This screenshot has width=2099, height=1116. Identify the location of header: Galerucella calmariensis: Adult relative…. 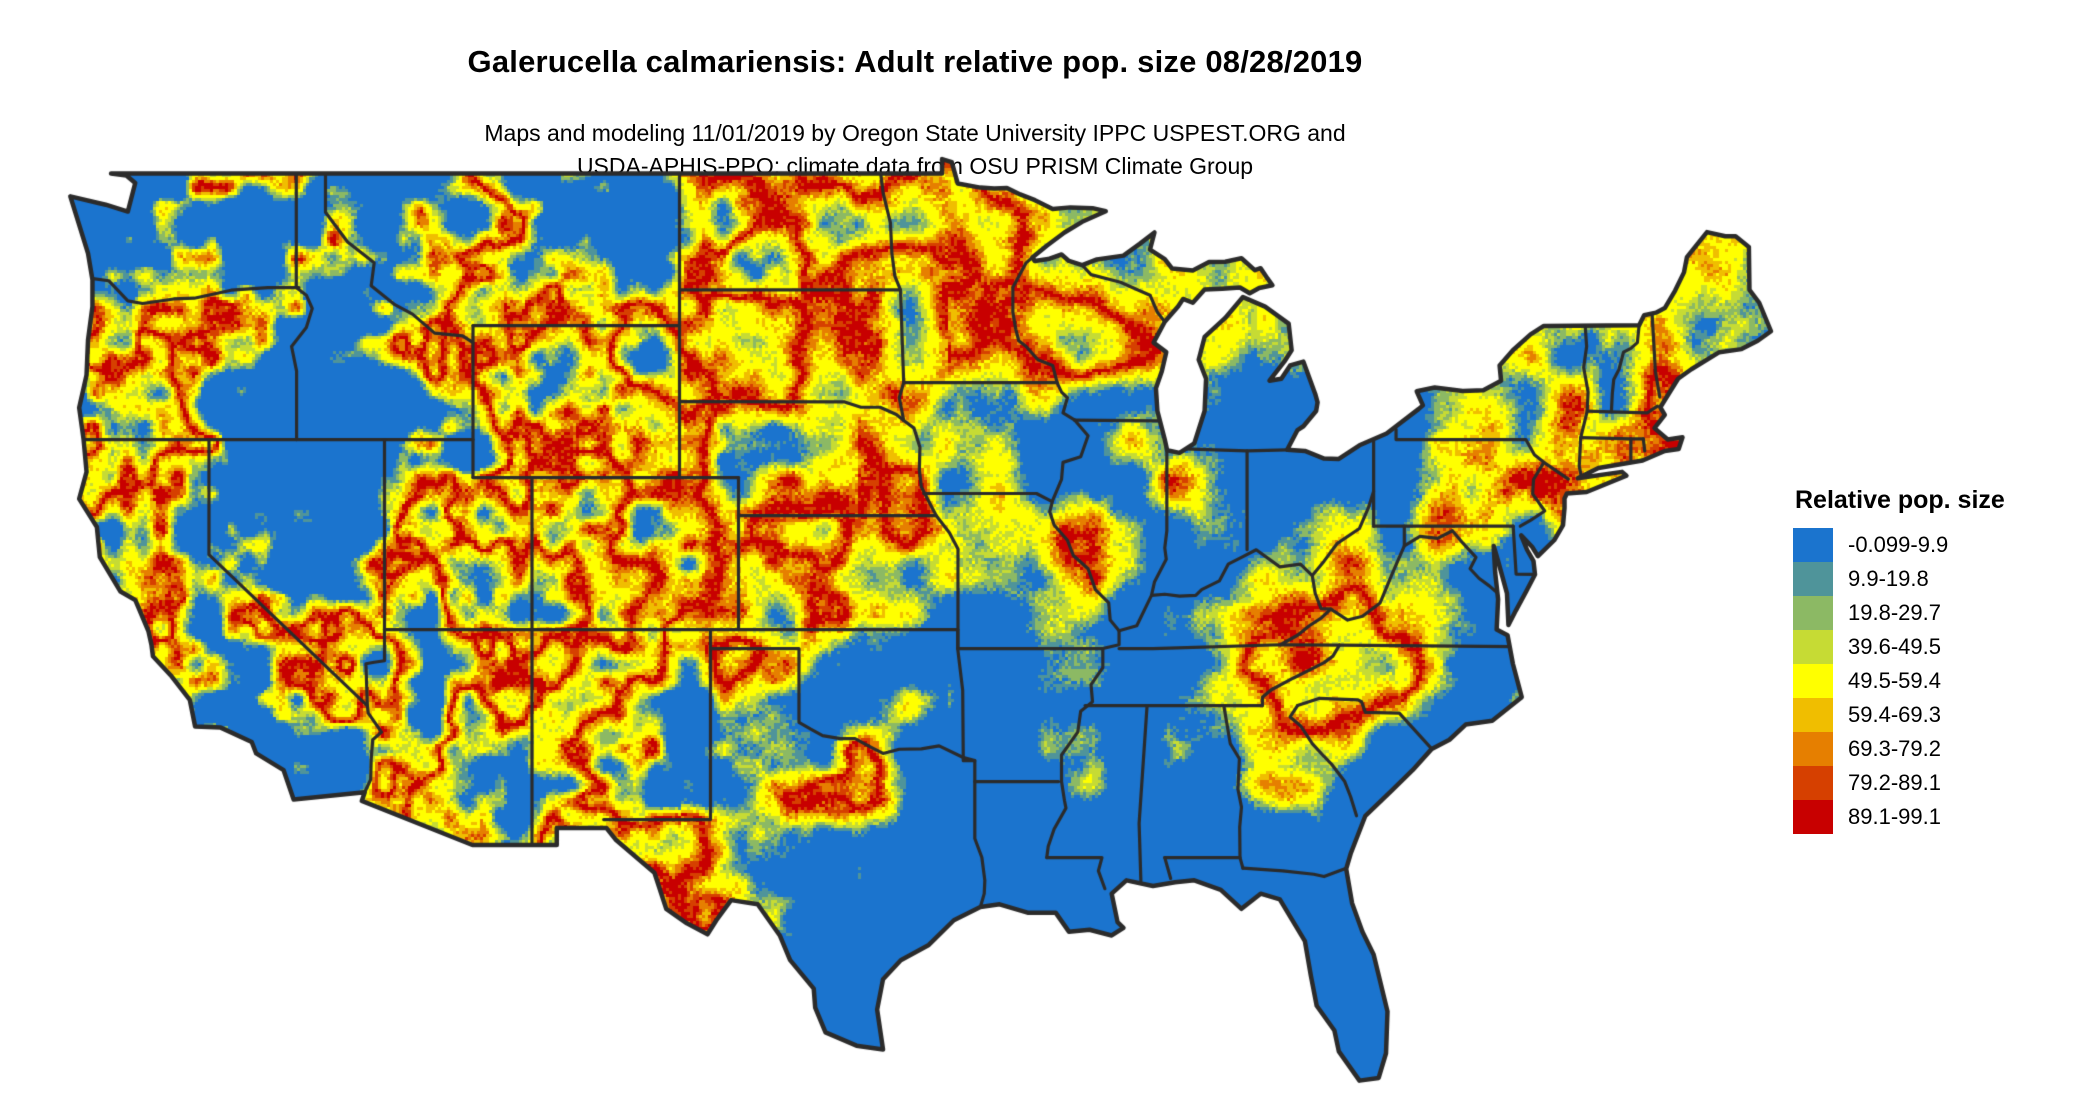
(915, 40).